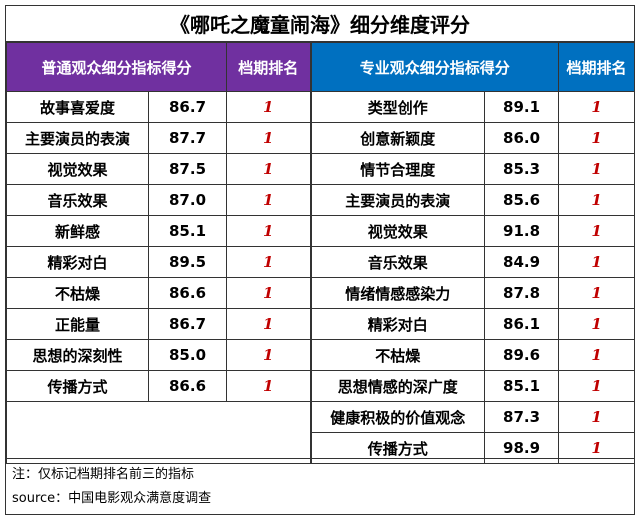 The height and width of the screenshot is (520, 640). Describe the element at coordinates (522, 293) in the screenshot. I see `right-score-cell: 87.8` at that location.